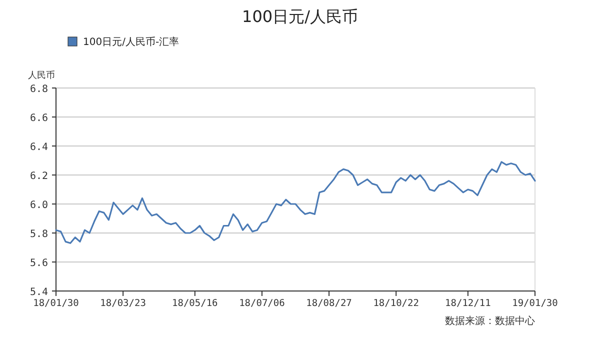  I want to click on y-axis-title: 人民币, so click(41, 75).